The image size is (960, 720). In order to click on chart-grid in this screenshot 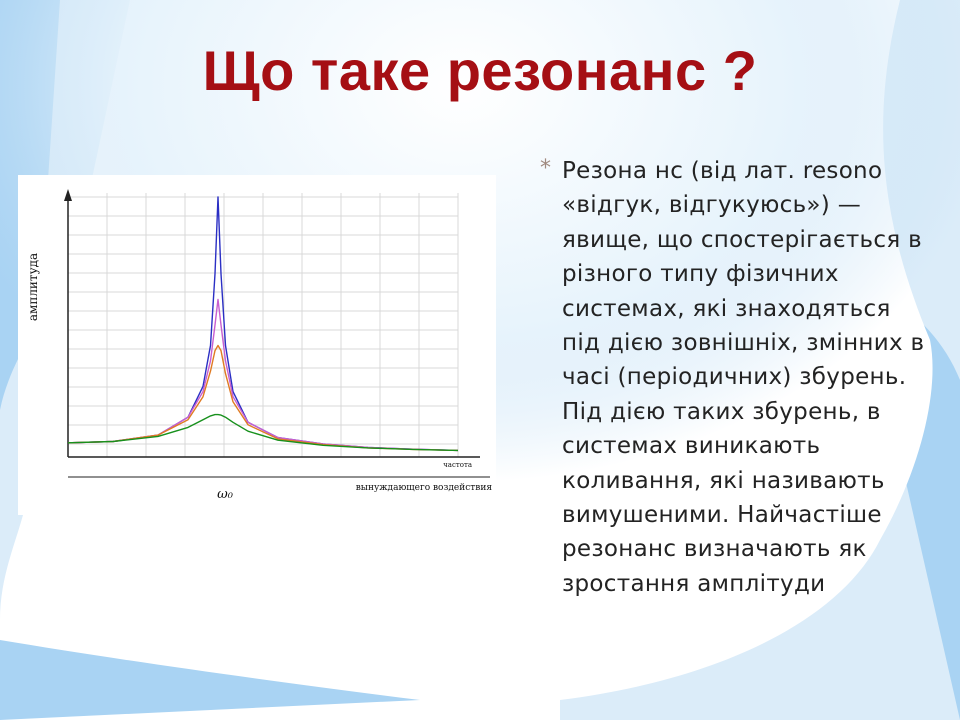, I will do `click(263, 325)`.